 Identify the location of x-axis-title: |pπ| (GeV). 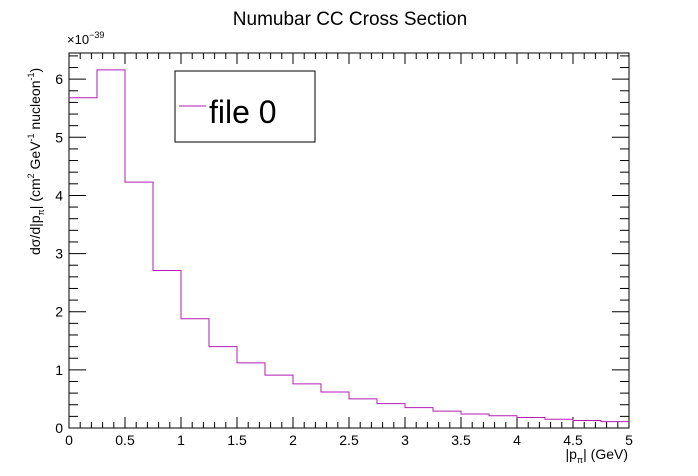
(596, 455).